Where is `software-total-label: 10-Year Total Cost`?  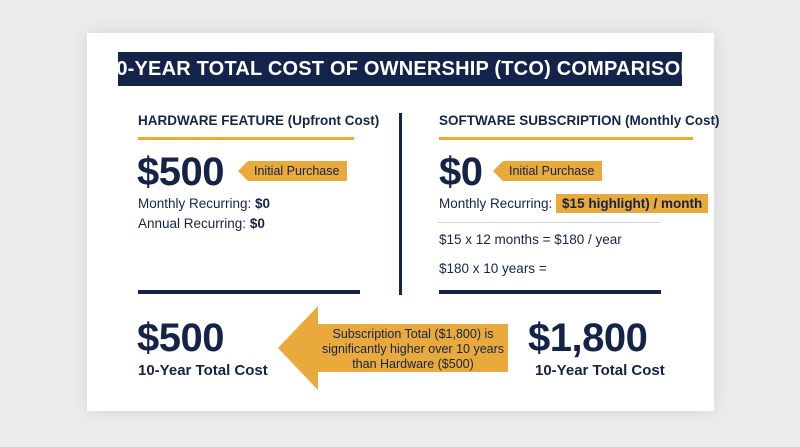
software-total-label: 10-Year Total Cost is located at coordinates (600, 370).